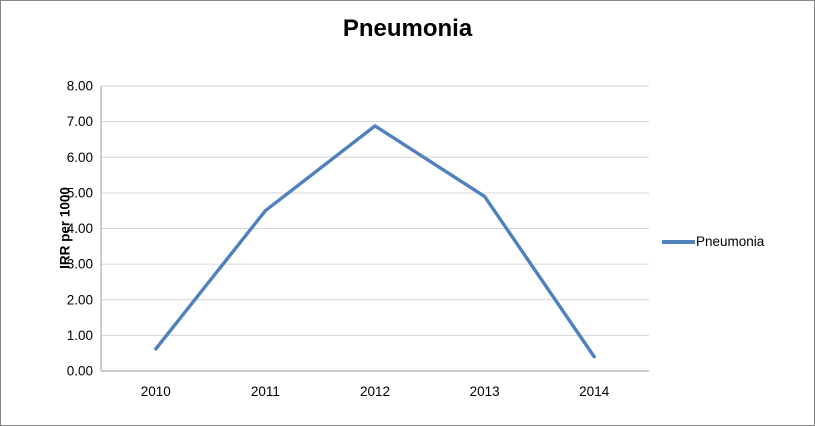  What do you see at coordinates (80, 86) in the screenshot?
I see `y-tick-label: 8.00` at bounding box center [80, 86].